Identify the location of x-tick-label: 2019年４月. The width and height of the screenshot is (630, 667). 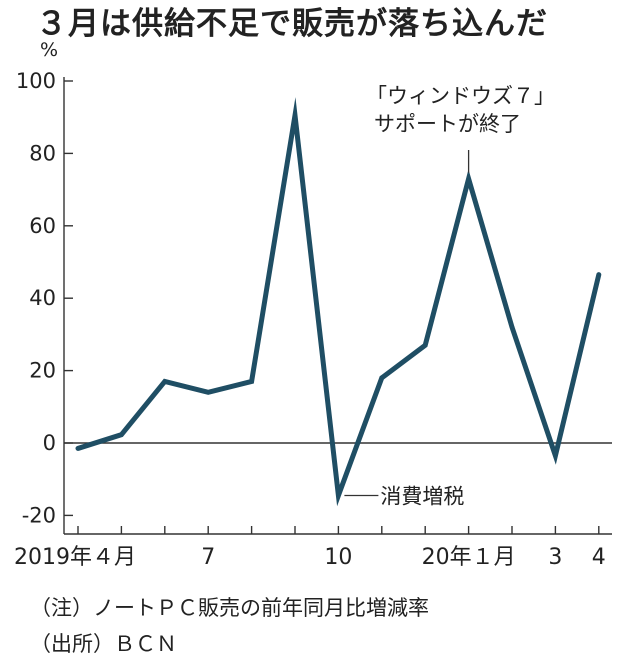
(75, 557).